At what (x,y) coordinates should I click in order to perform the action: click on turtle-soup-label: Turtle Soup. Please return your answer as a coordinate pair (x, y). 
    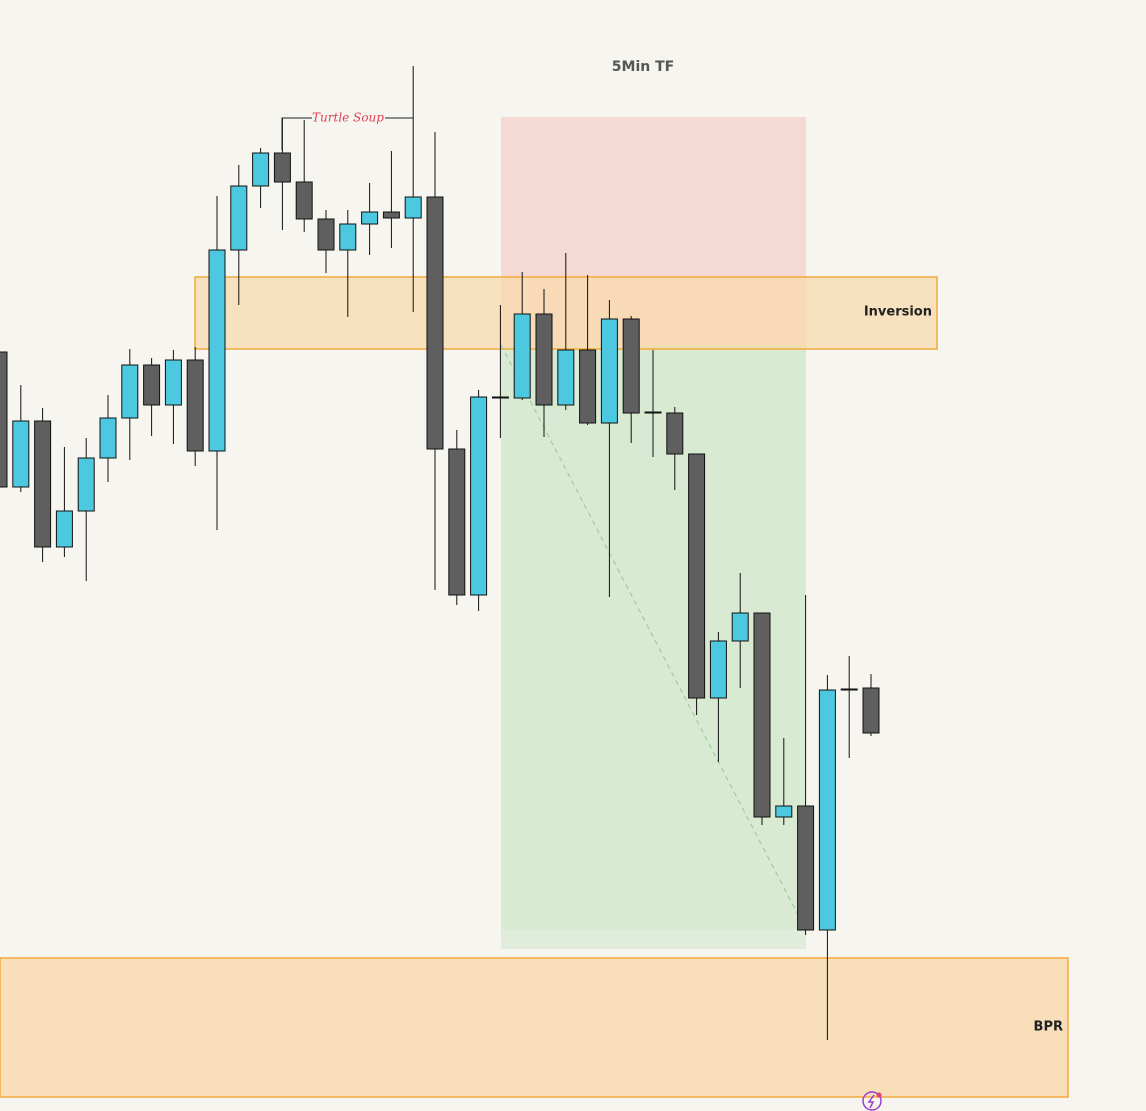
    Looking at the image, I should click on (348, 118).